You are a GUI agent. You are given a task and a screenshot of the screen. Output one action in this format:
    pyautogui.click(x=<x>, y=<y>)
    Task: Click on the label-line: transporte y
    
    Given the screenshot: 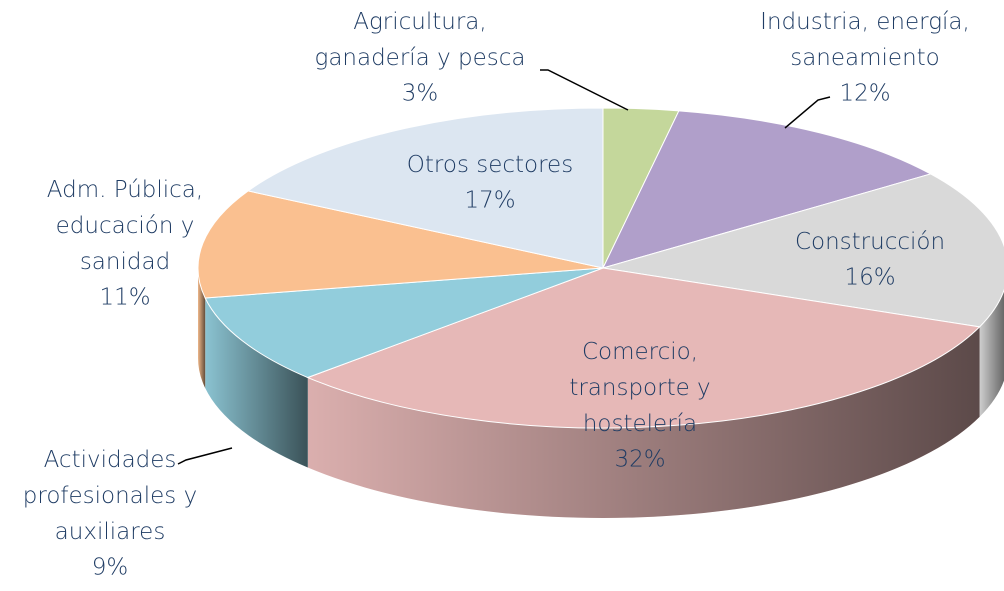 What is the action you would take?
    pyautogui.click(x=639, y=388)
    